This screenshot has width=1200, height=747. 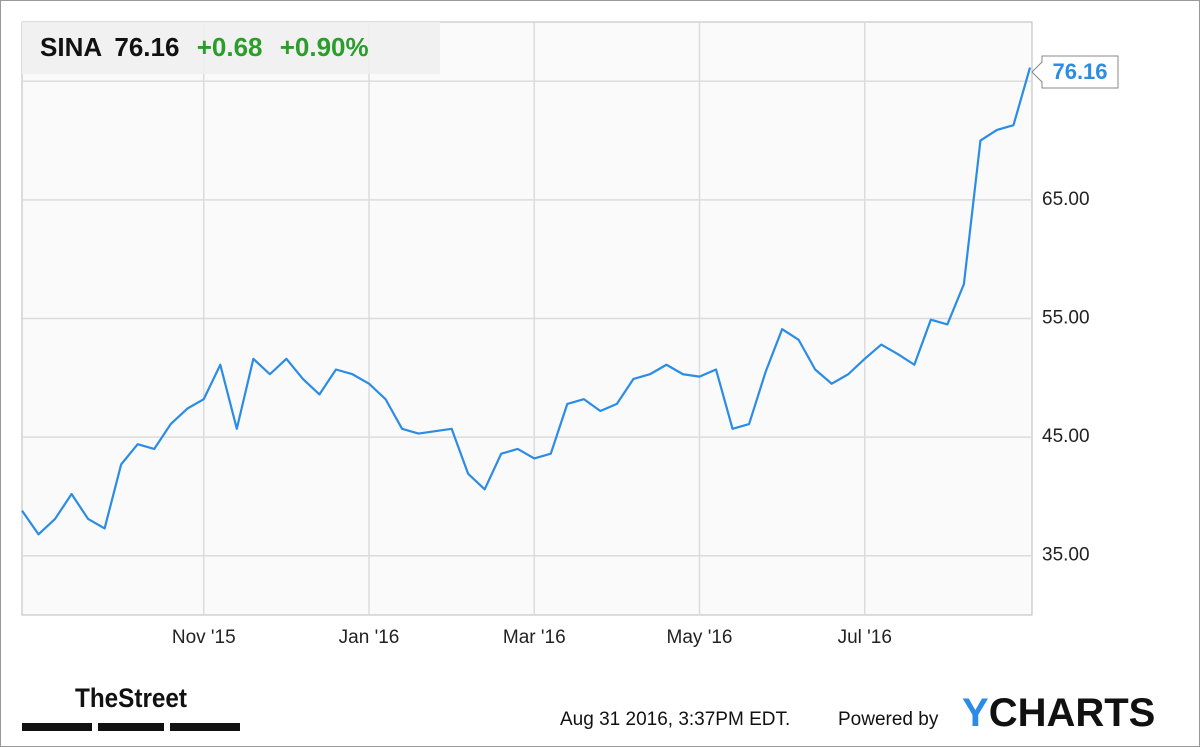 What do you see at coordinates (865, 637) in the screenshot?
I see `x-tick-label: Jul '16` at bounding box center [865, 637].